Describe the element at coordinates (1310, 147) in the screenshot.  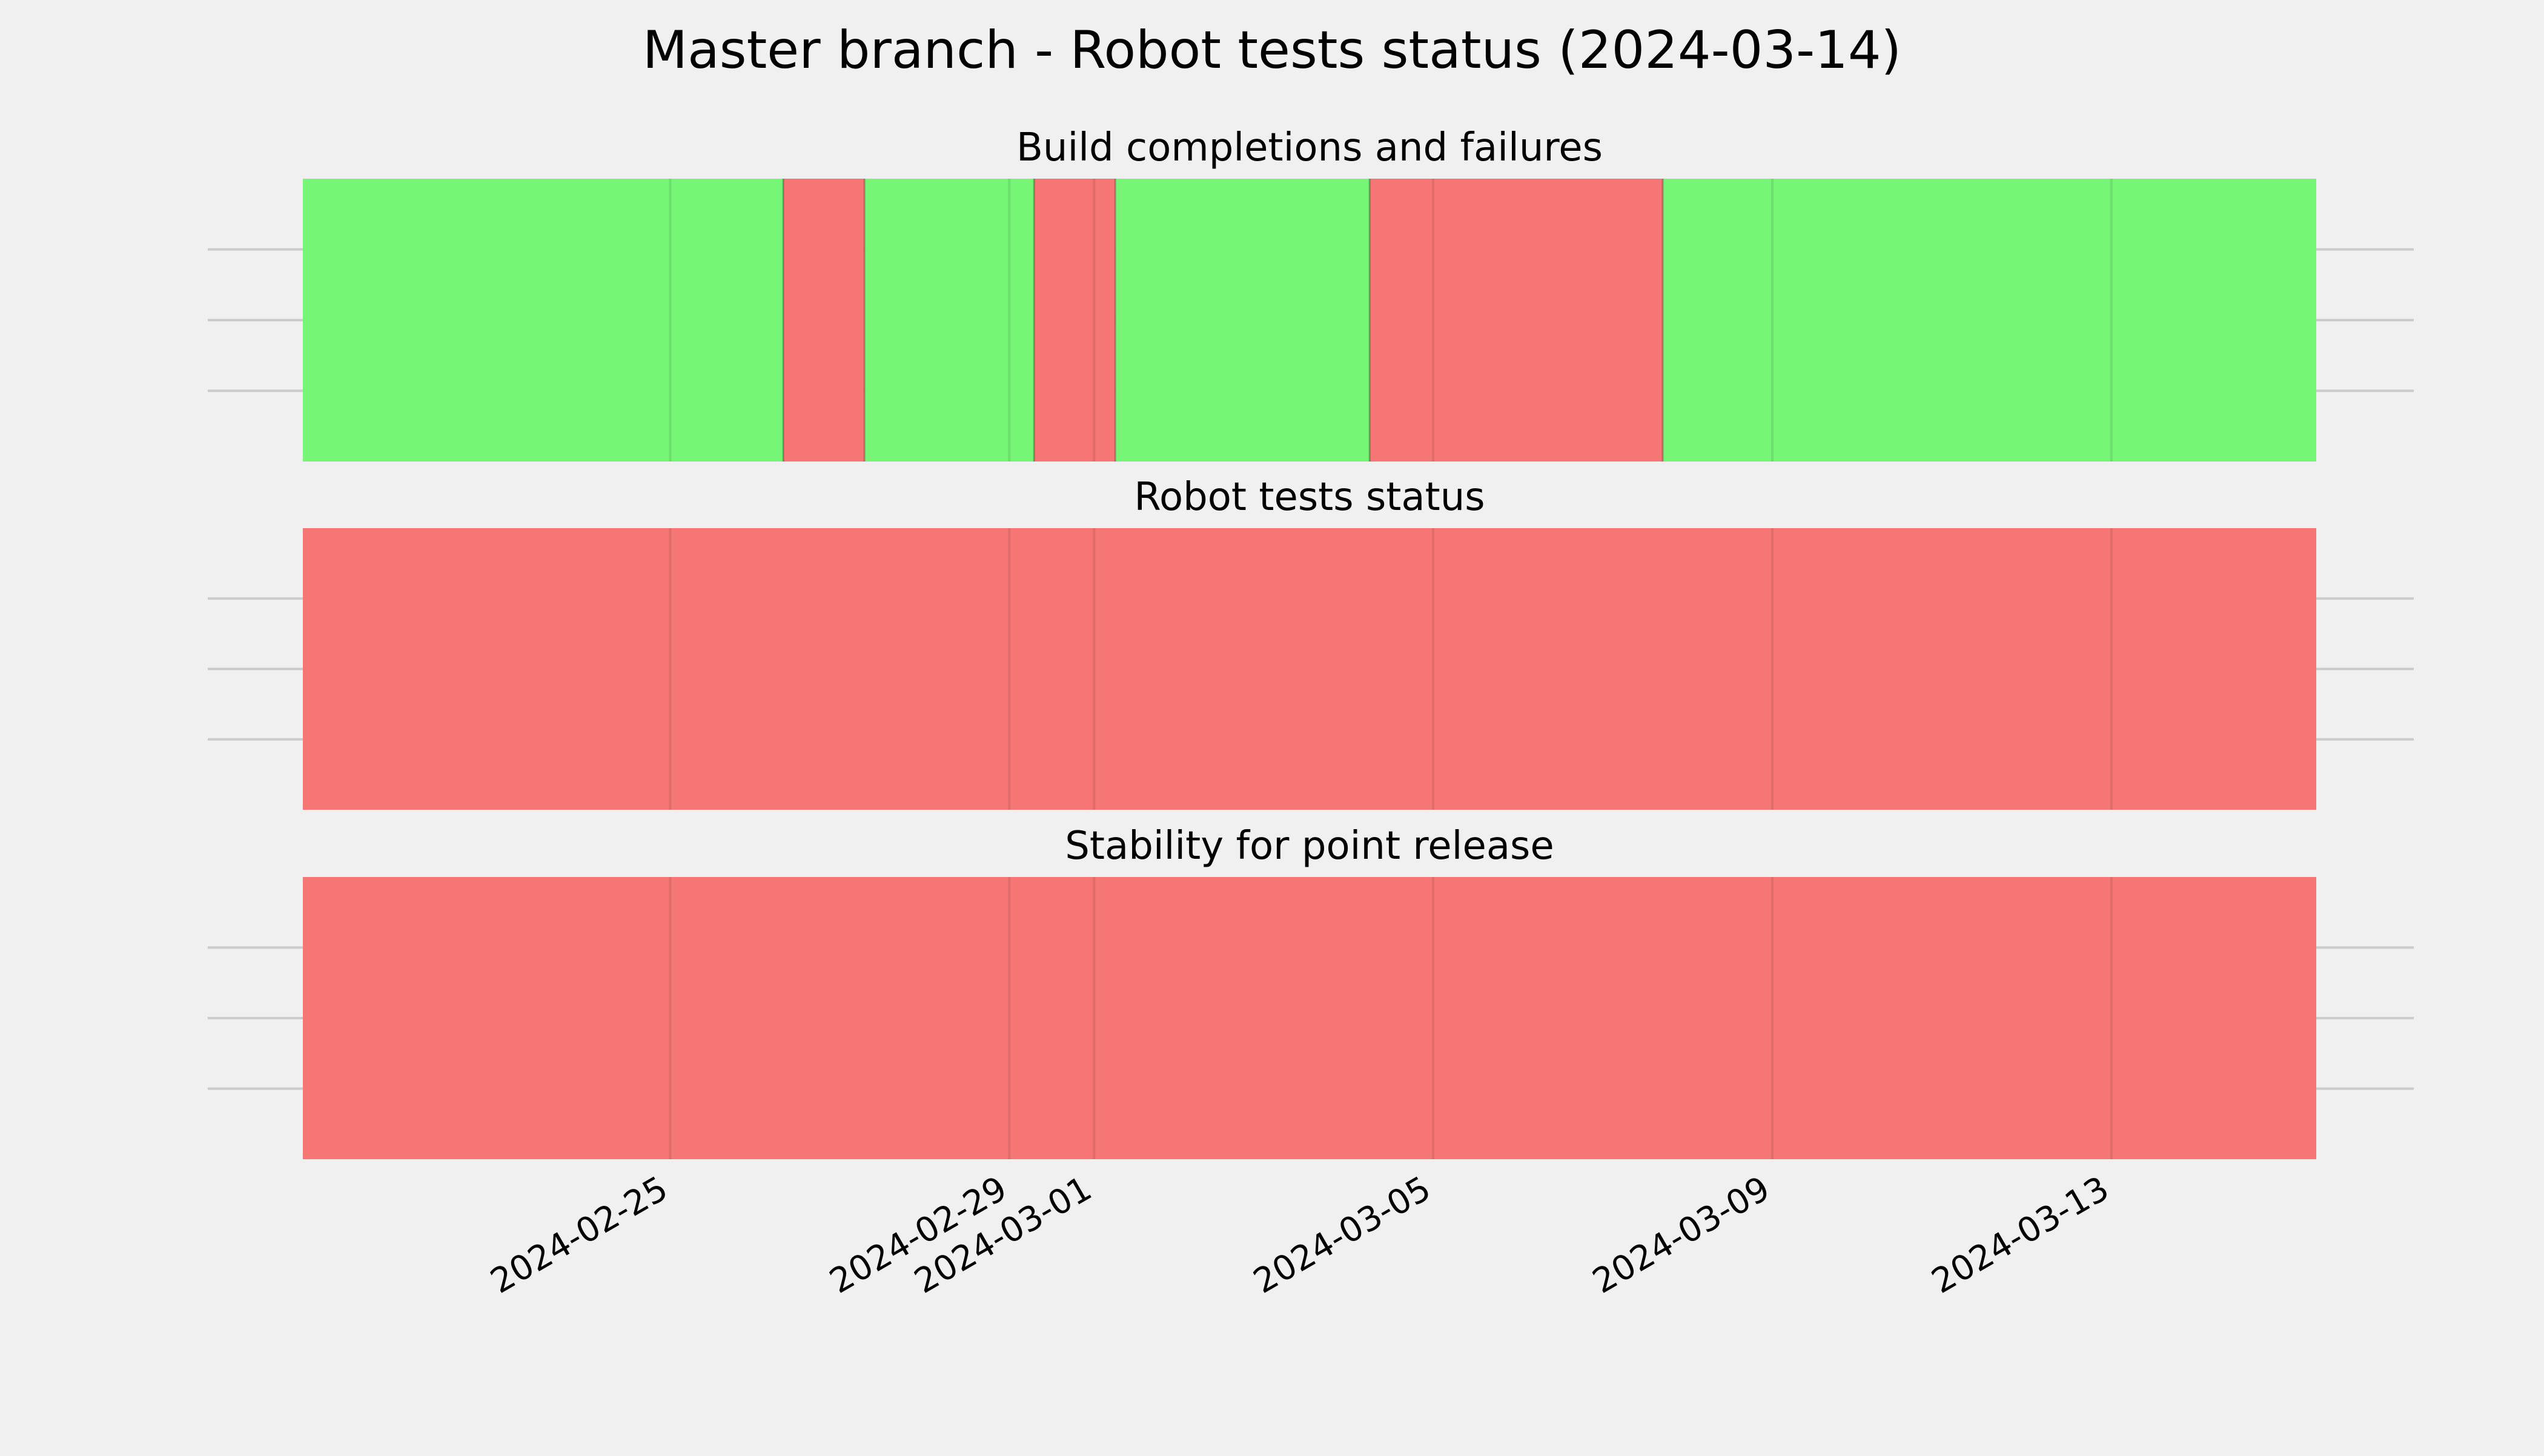
I see `panel-title: Build completions and failures` at that location.